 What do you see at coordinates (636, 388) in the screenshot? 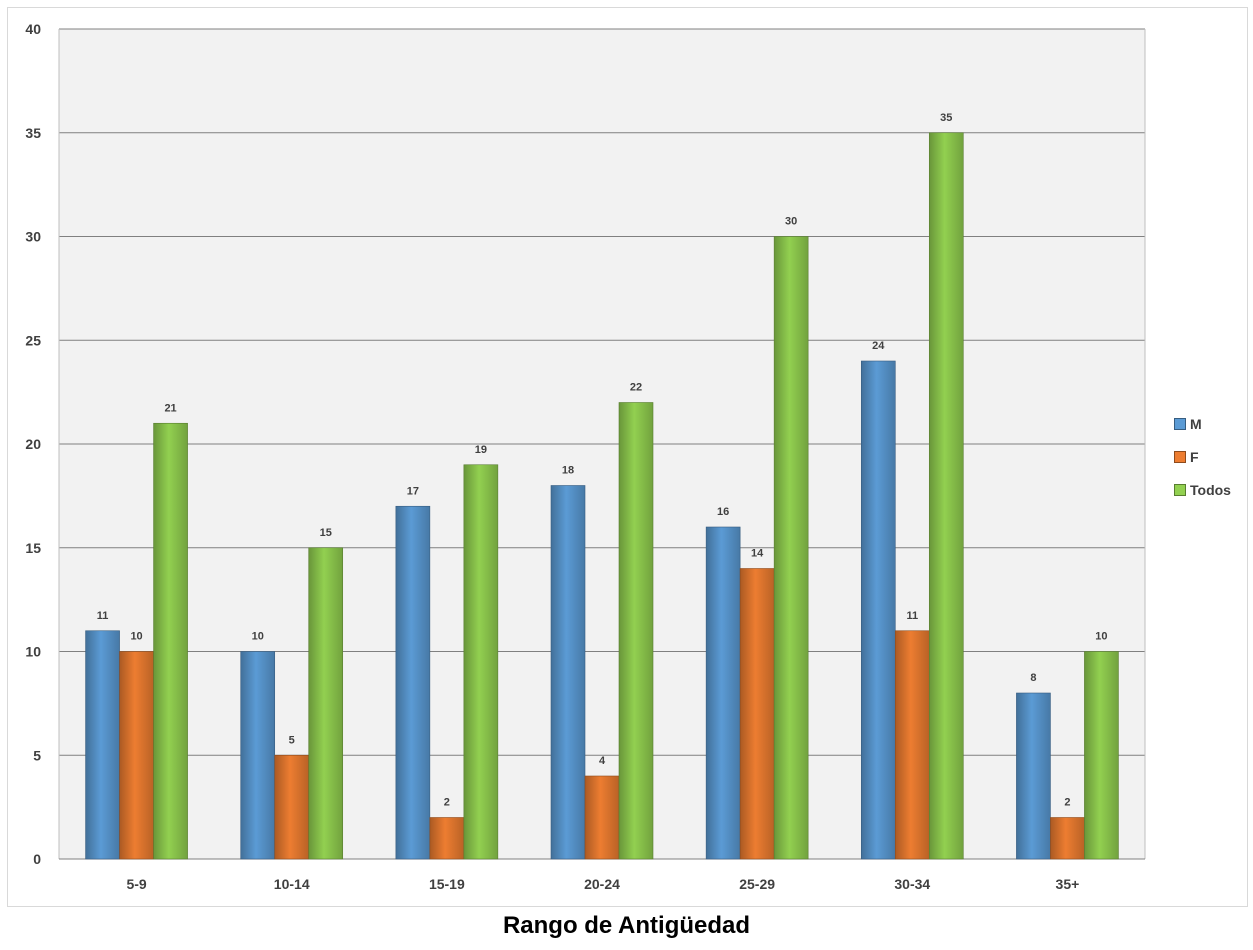
I see `data-label-todos: 22` at bounding box center [636, 388].